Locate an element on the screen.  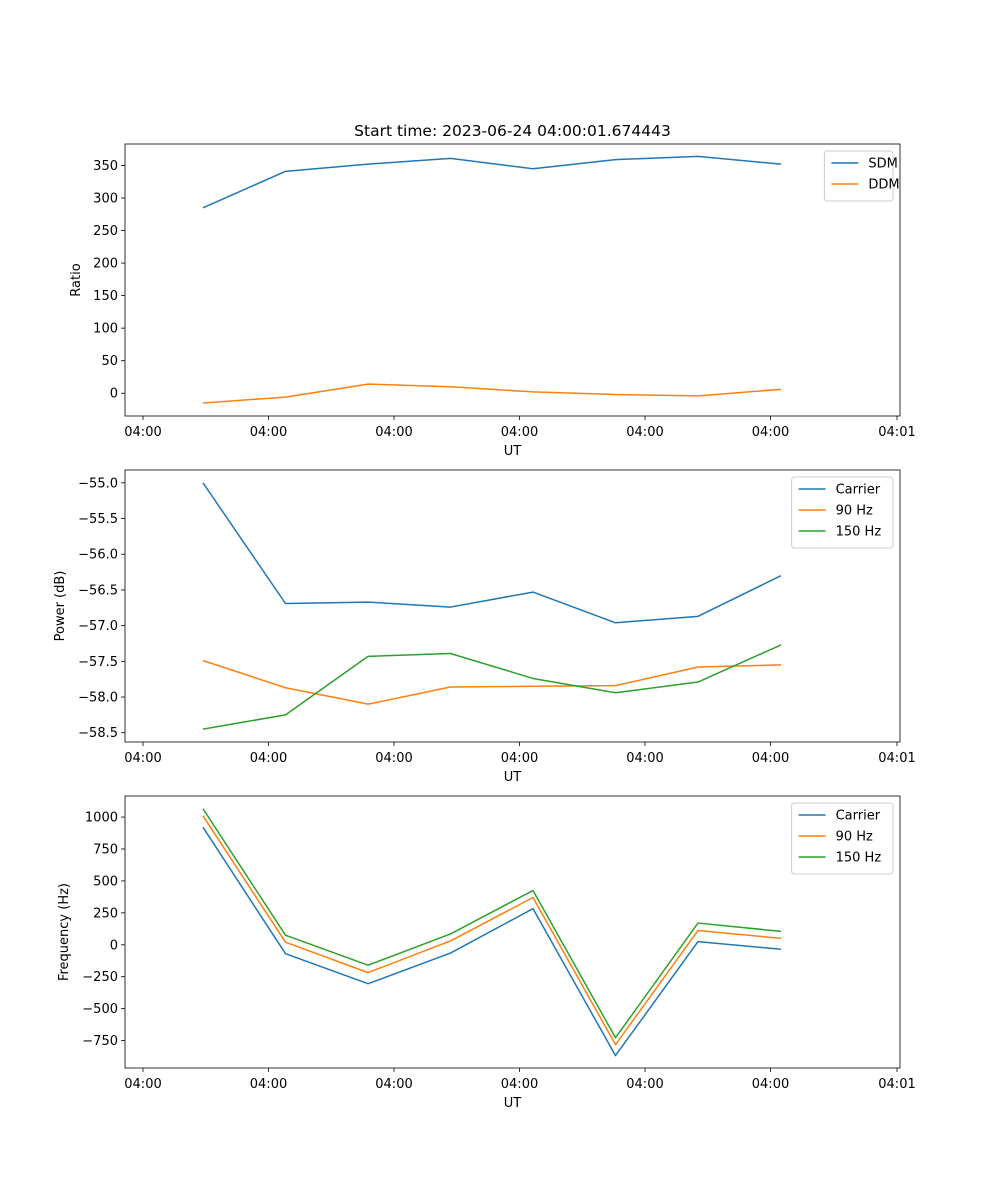
power-legend-label-carrier: Carrier is located at coordinates (858, 490).